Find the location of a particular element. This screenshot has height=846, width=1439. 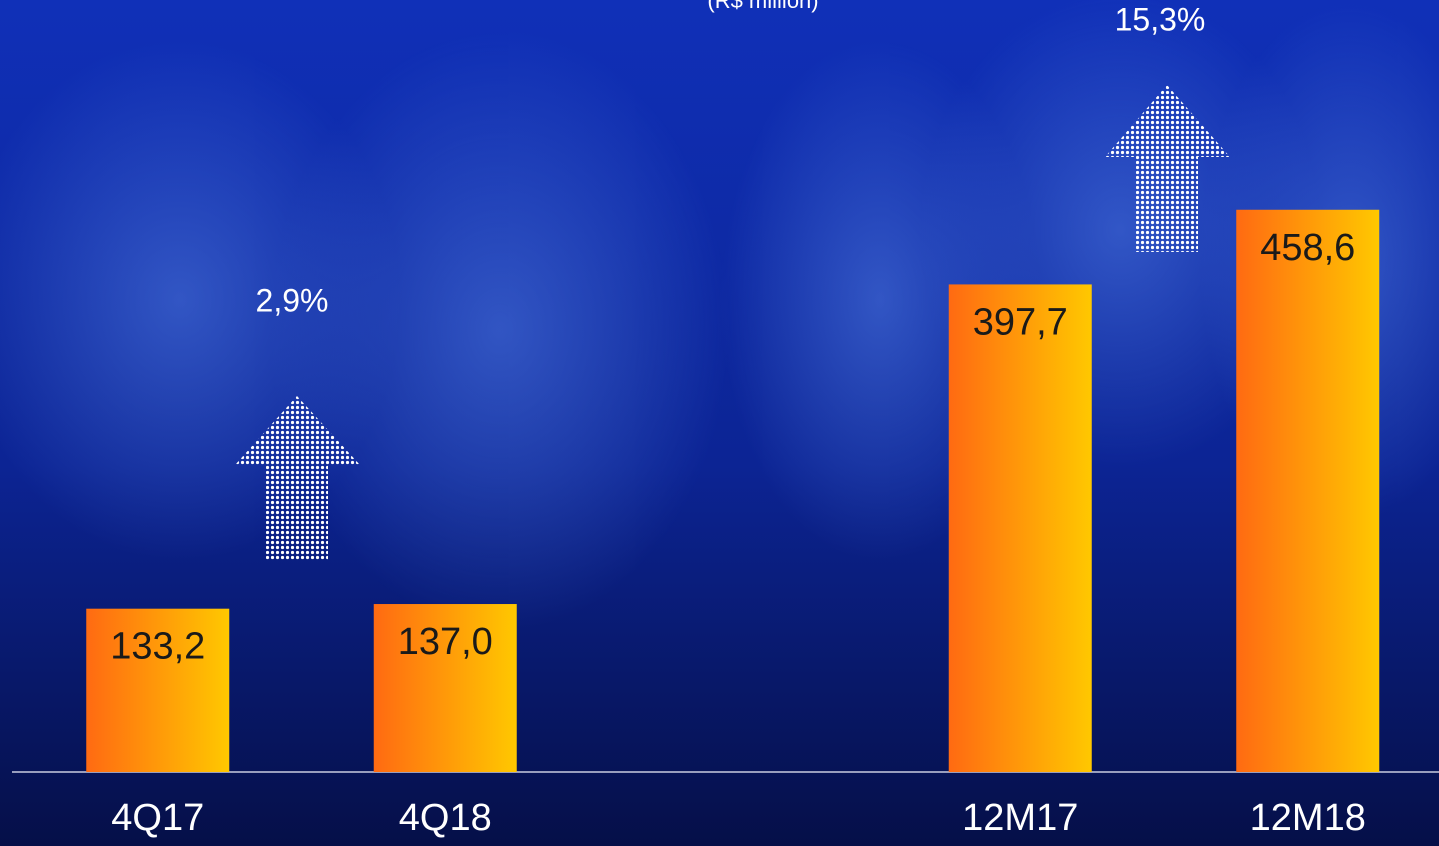

x-tick-label: 4Q18 is located at coordinates (445, 818).